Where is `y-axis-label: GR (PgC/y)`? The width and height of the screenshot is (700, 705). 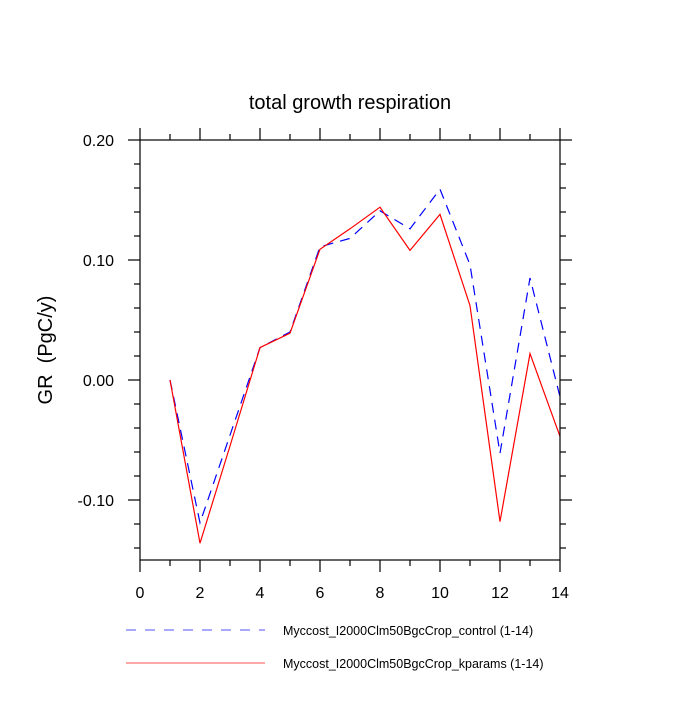 y-axis-label: GR (PgC/y) is located at coordinates (46, 350).